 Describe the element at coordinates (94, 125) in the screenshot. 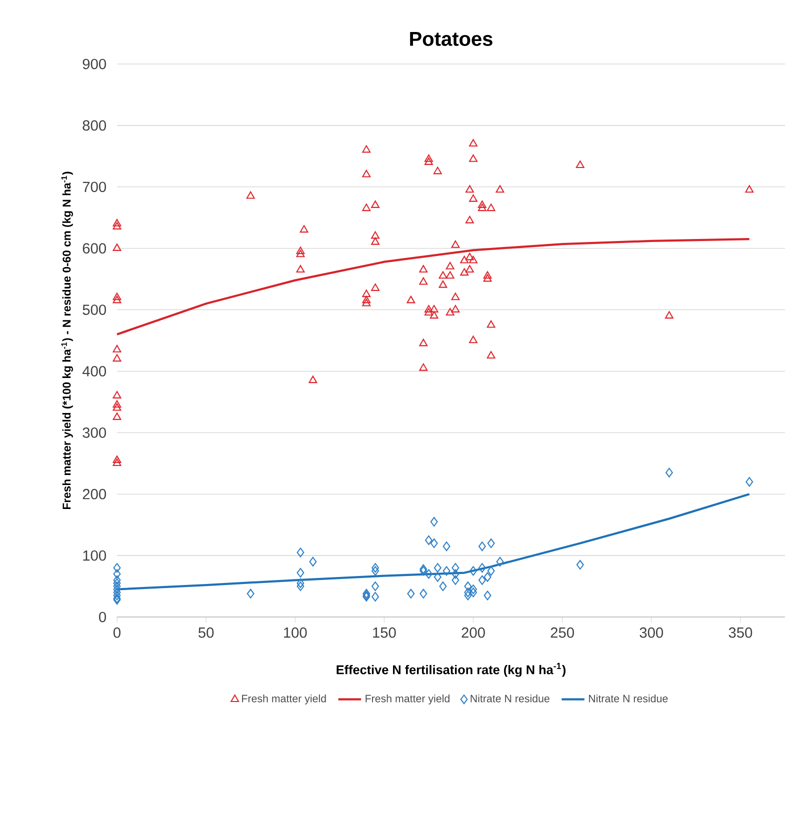

I see `y-tick-label: 800` at that location.